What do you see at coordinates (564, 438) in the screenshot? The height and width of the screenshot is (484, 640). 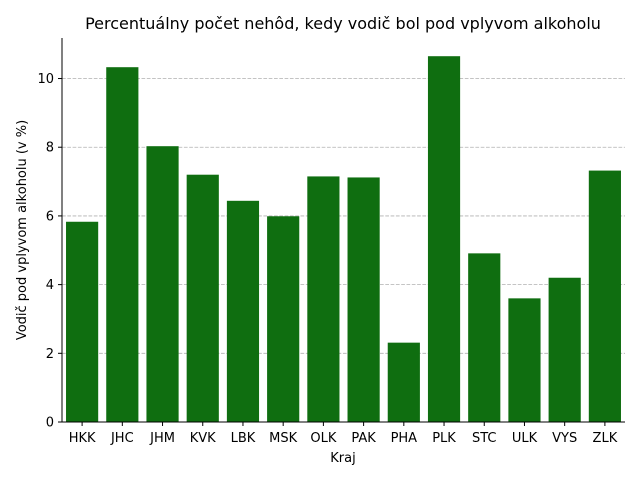 I see `x-tick-label: VYS` at bounding box center [564, 438].